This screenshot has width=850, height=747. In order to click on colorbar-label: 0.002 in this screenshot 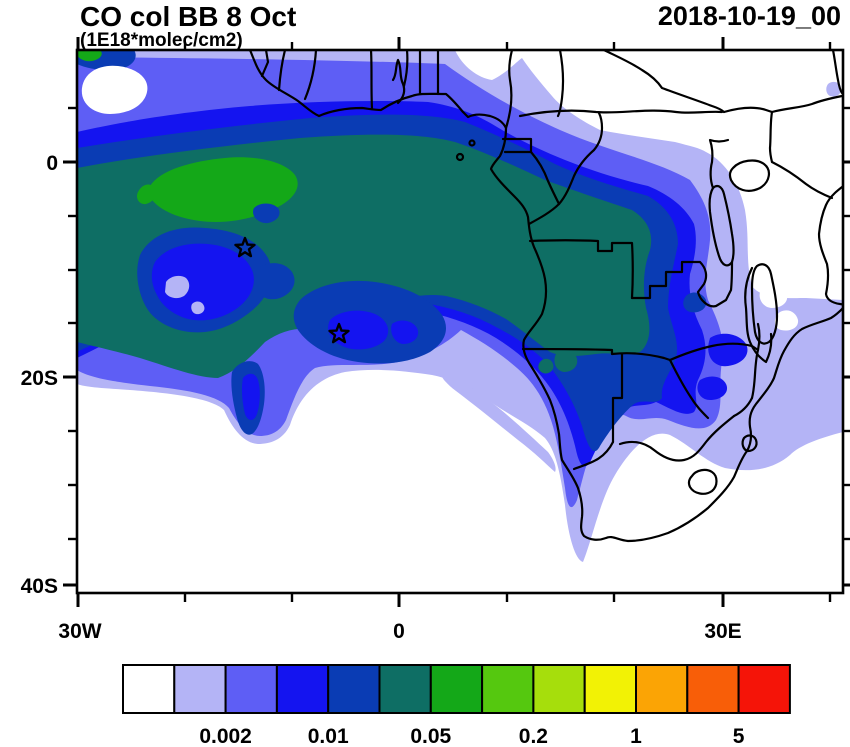, I will do `click(225, 736)`.